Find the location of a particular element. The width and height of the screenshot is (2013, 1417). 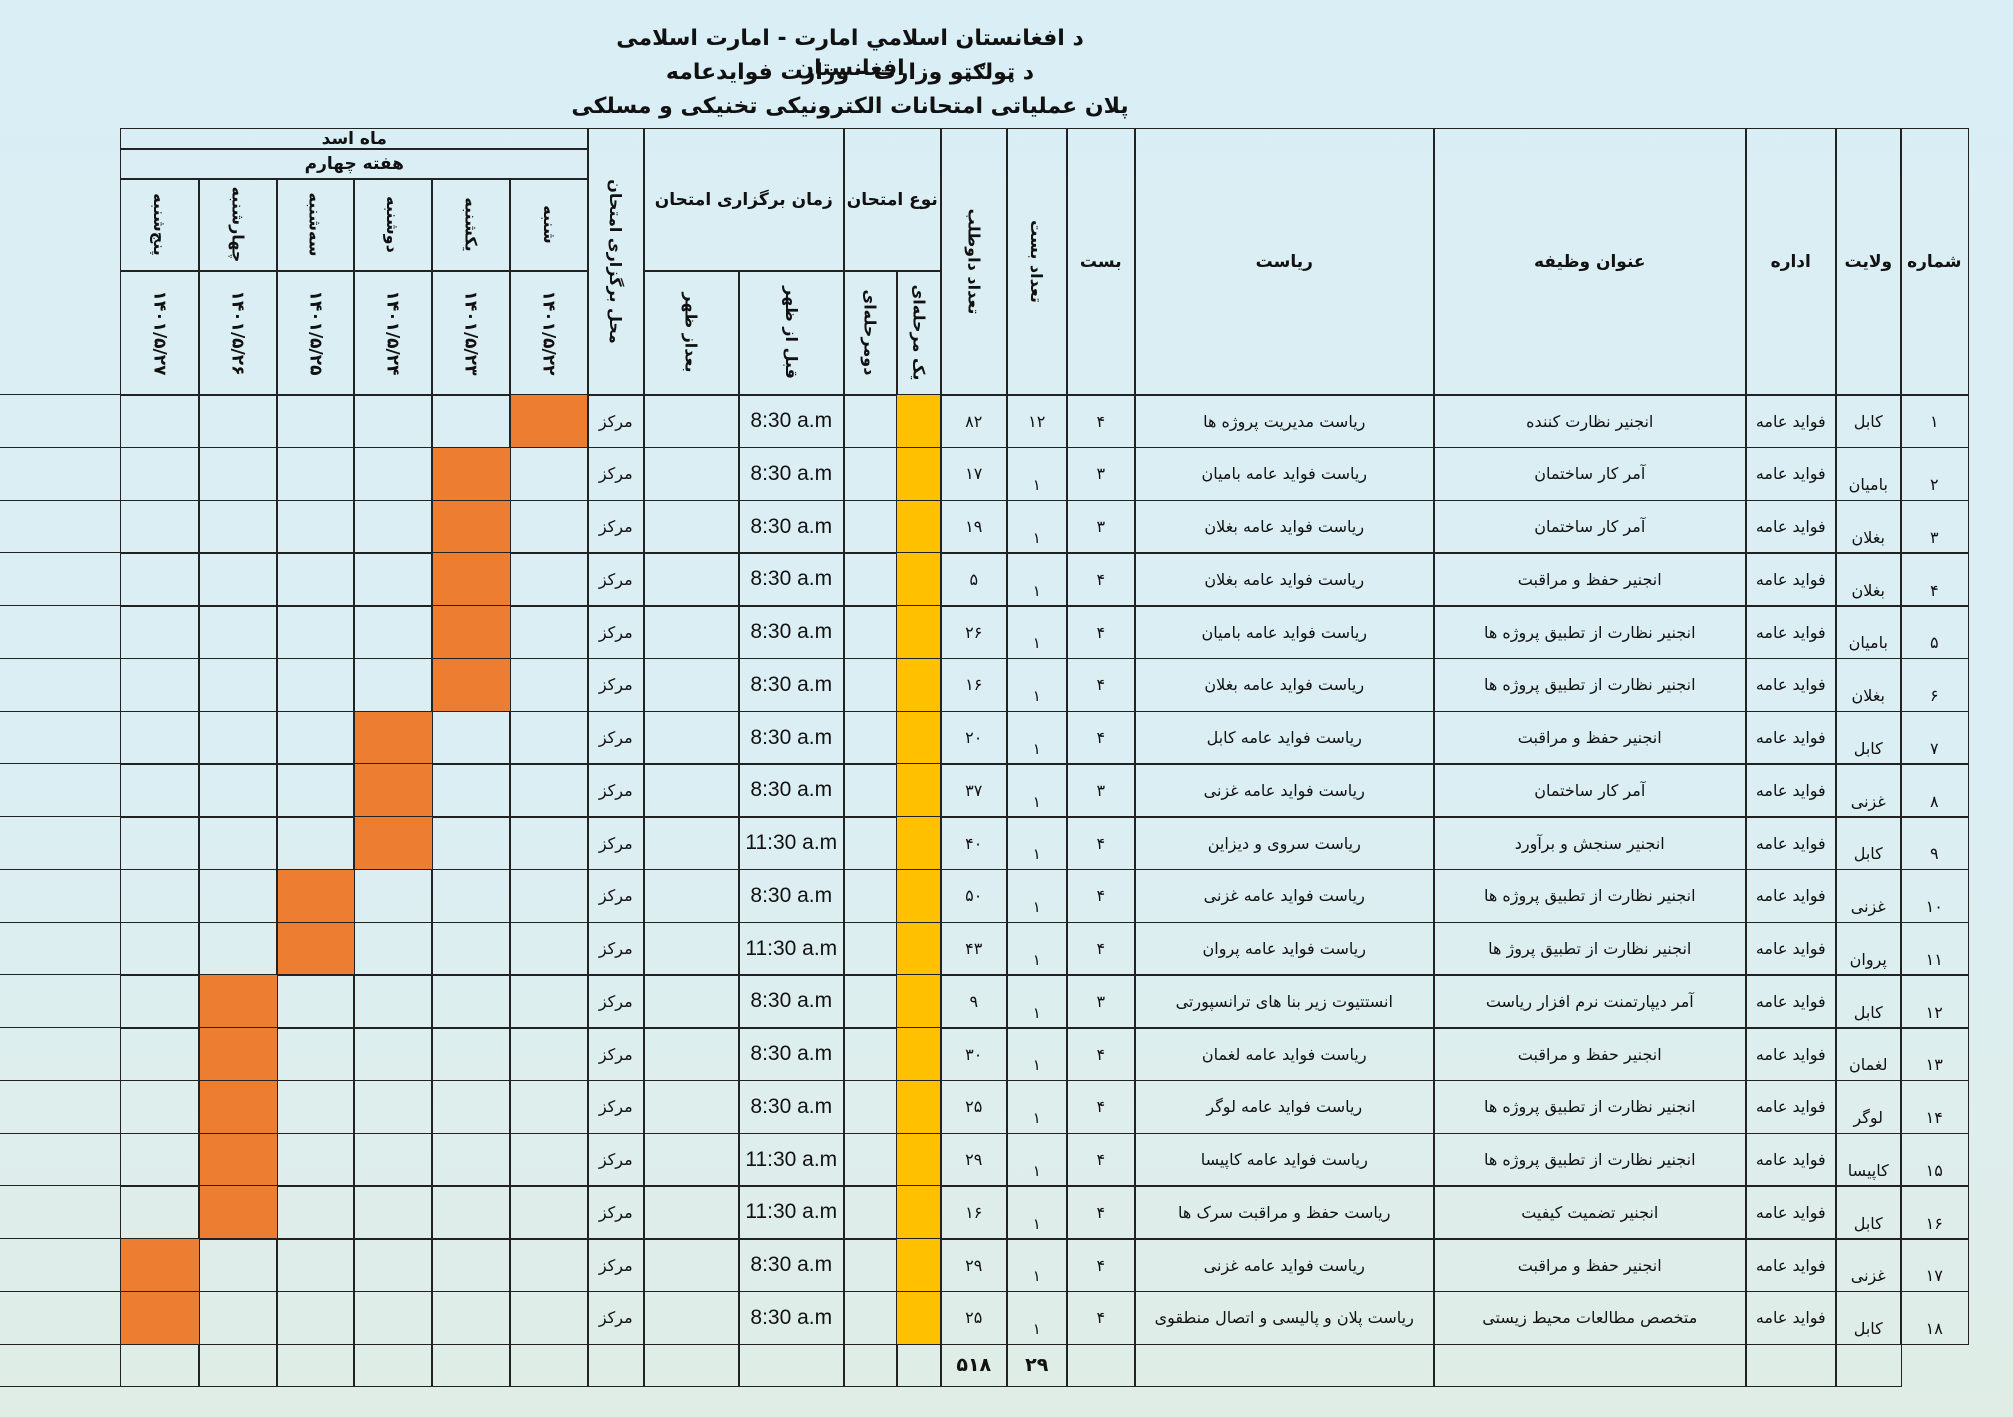

row-number-cell: ۱ is located at coordinates (1934, 421).